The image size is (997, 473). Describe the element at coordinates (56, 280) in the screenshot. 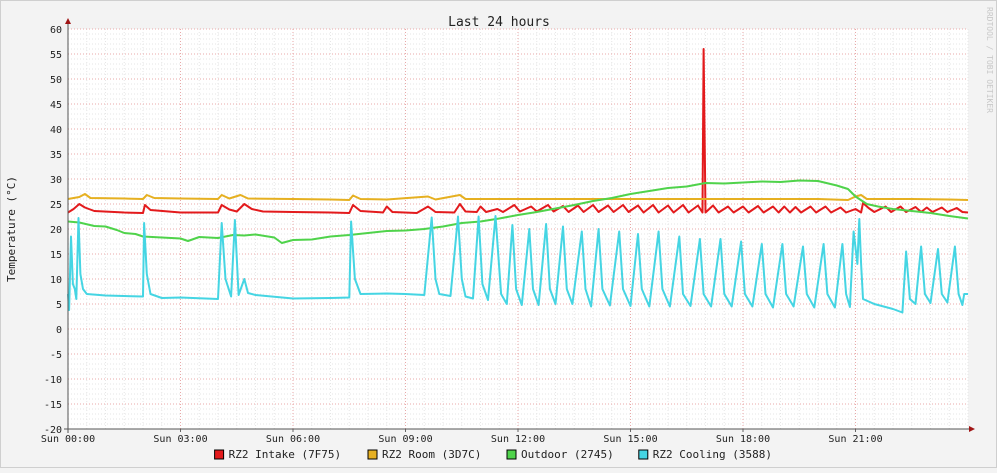

I see `y-tick-label: 10` at that location.